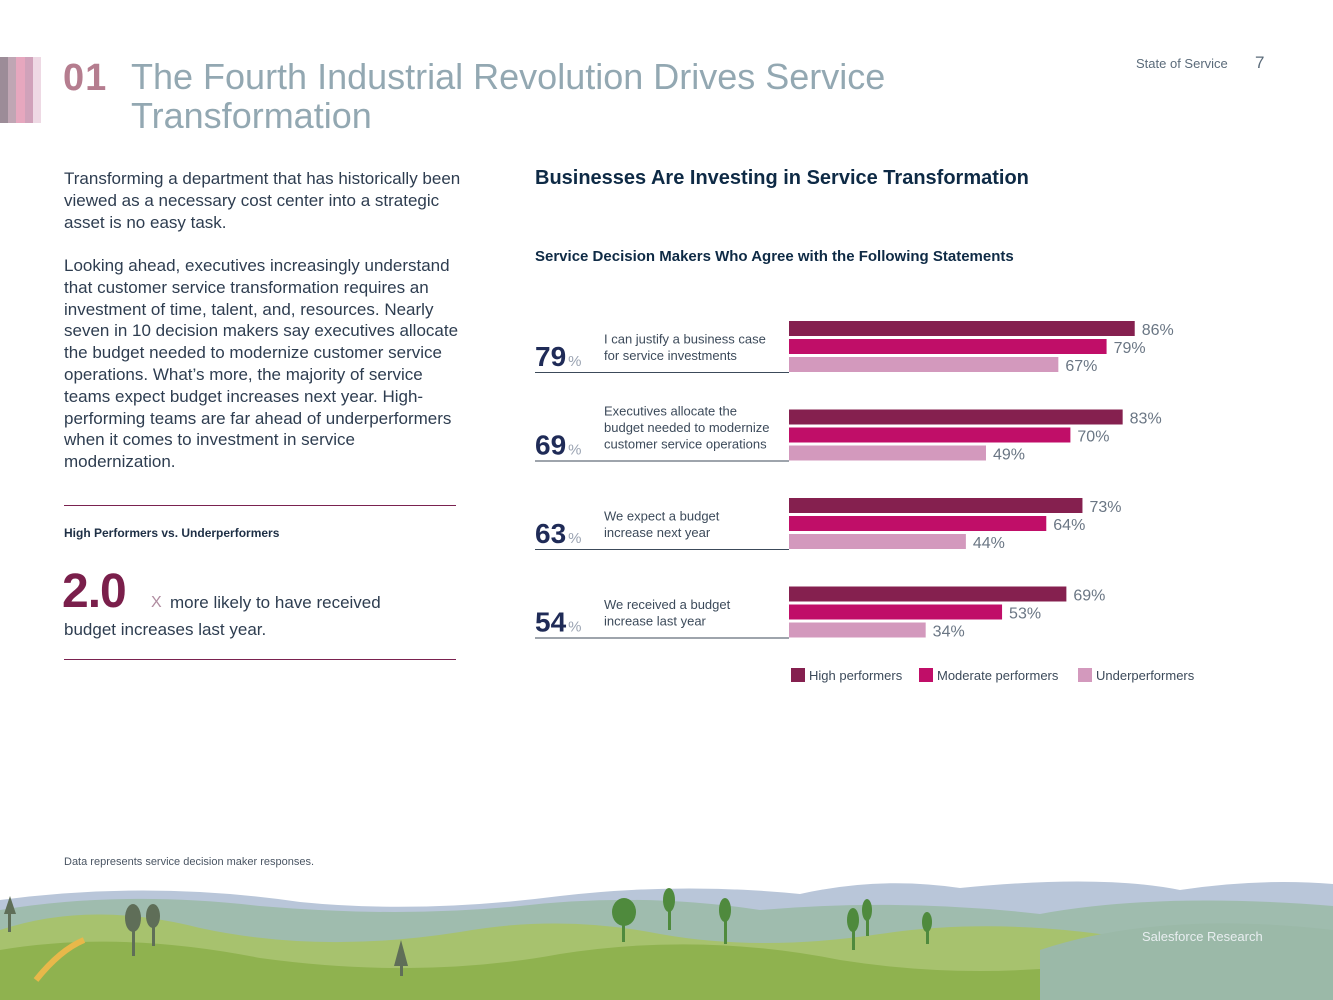 This screenshot has height=1000, width=1333. I want to click on bar-value-label: 79%, so click(1130, 348).